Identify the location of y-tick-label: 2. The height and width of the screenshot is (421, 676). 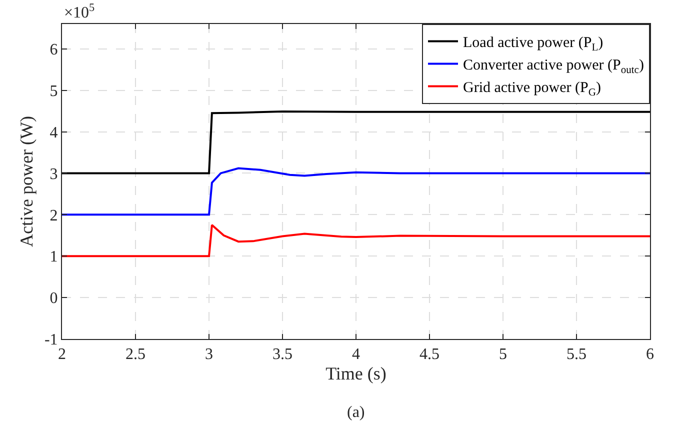
(54, 215).